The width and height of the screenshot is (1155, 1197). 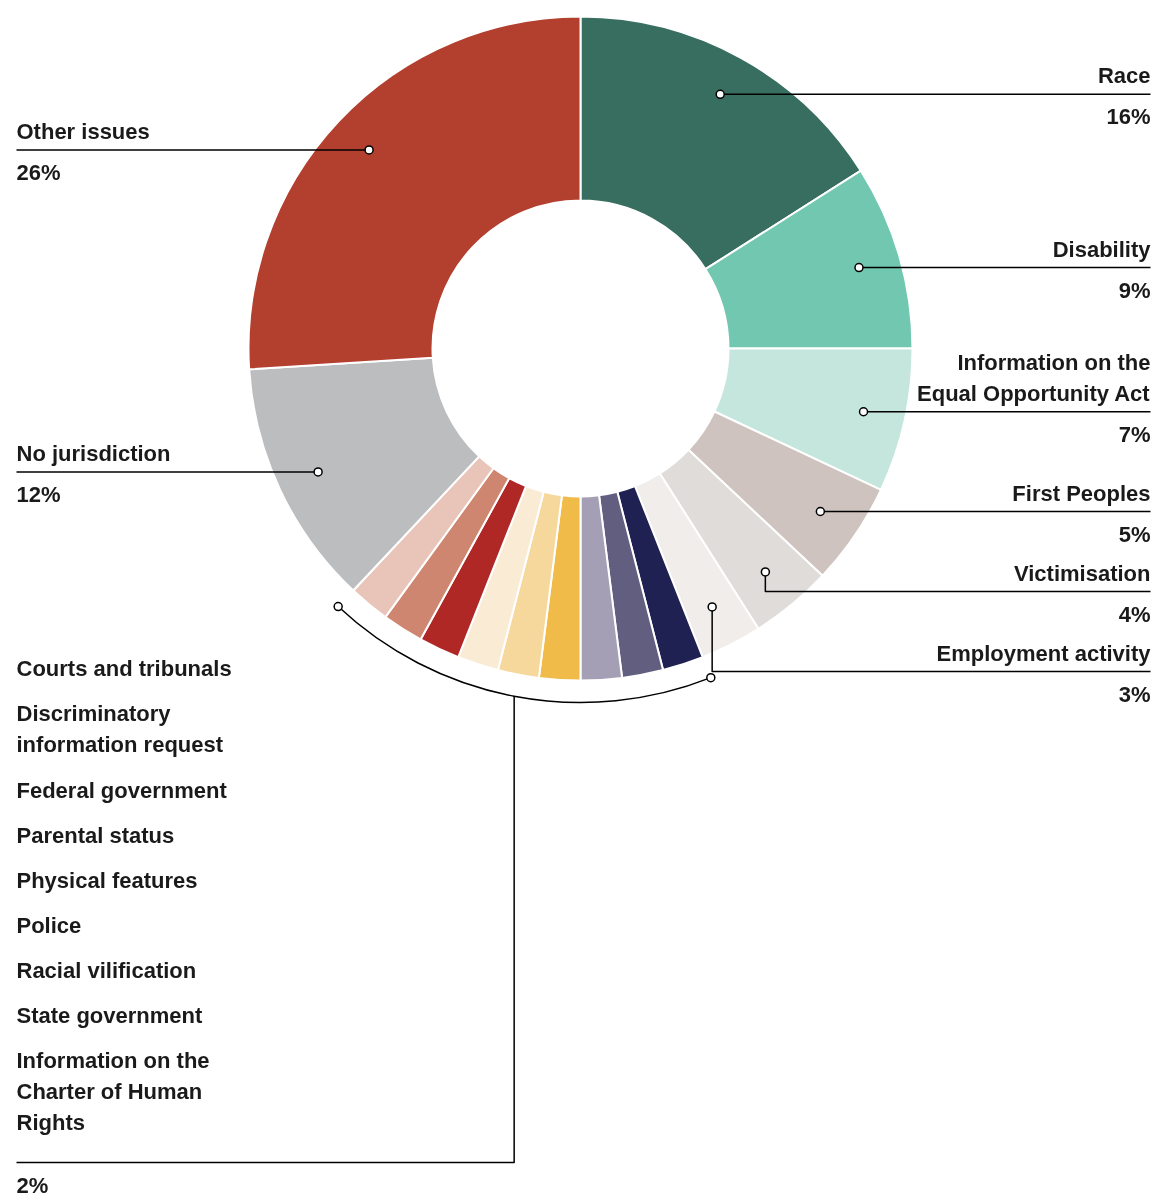 I want to click on slice-label: First Peoples, so click(x=1081, y=493).